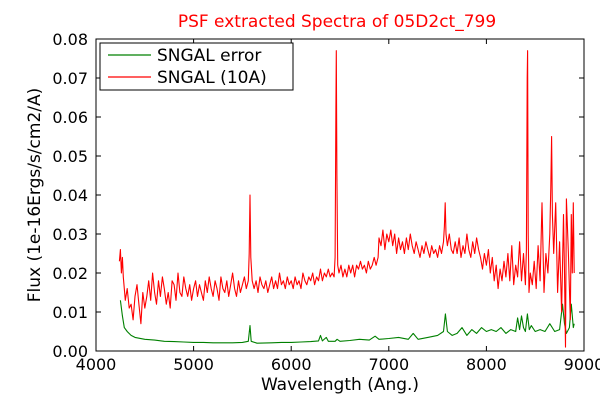 This screenshot has height=400, width=600. I want to click on y-tick-label: 0.04, so click(70, 195).